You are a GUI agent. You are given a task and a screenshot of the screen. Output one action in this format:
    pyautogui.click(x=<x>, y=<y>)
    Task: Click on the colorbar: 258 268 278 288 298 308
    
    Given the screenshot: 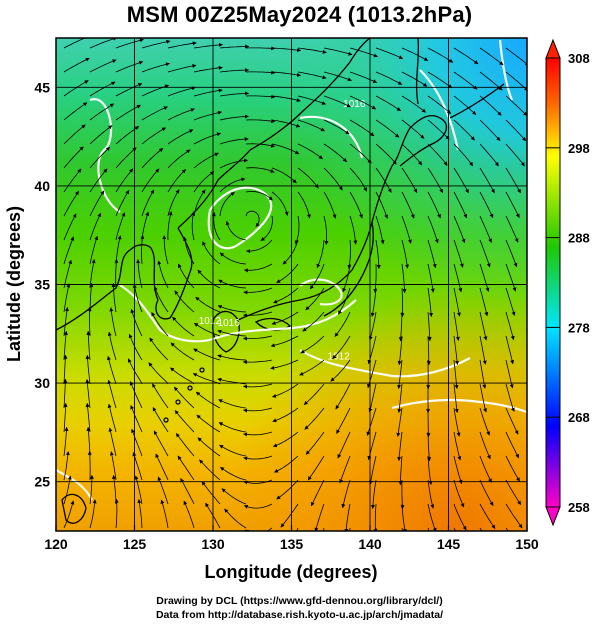 What is the action you would take?
    pyautogui.click(x=567, y=282)
    